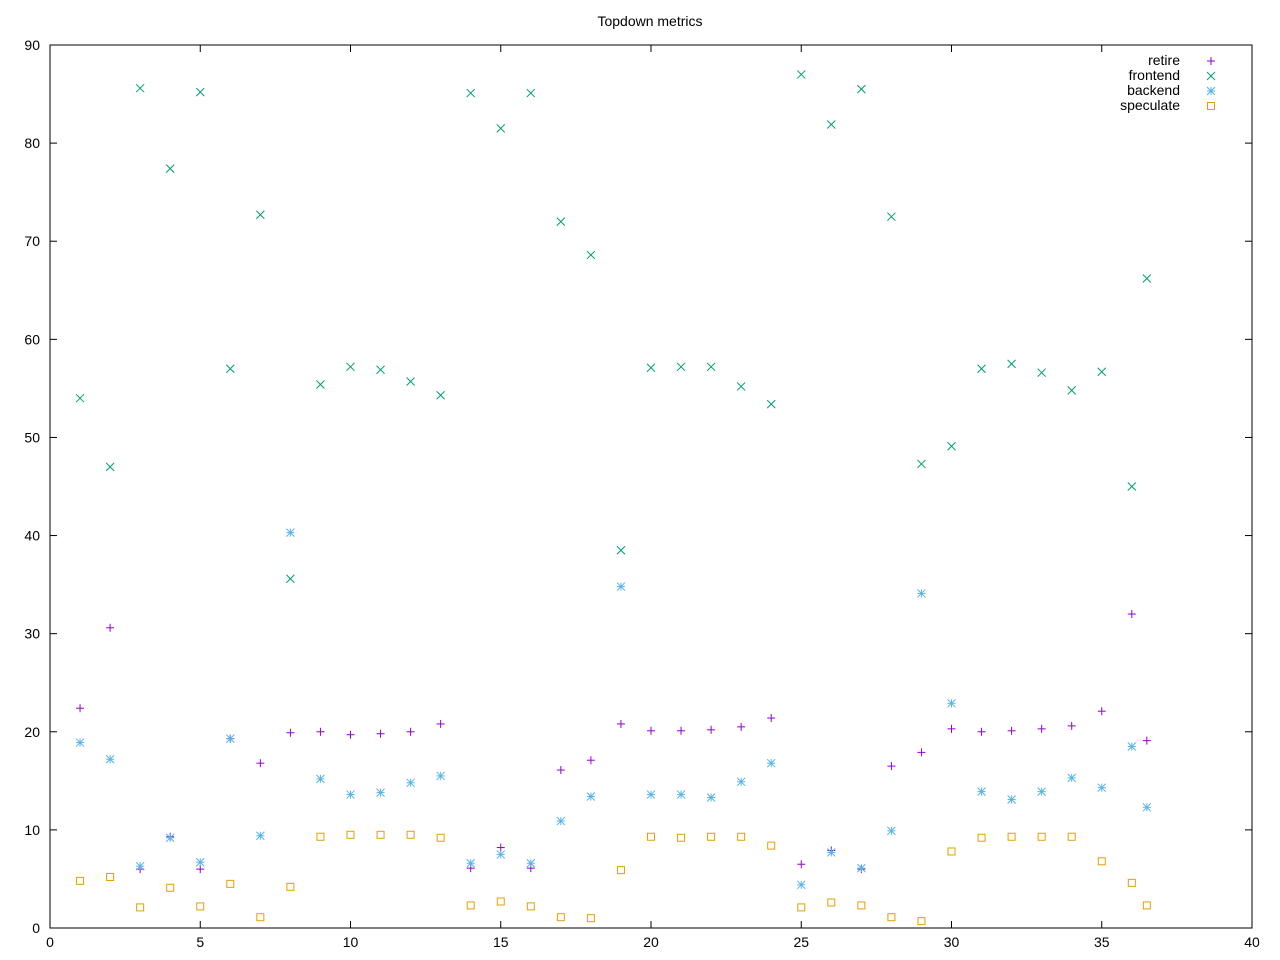 The image size is (1280, 960). I want to click on x-tick-label: 5, so click(200, 942).